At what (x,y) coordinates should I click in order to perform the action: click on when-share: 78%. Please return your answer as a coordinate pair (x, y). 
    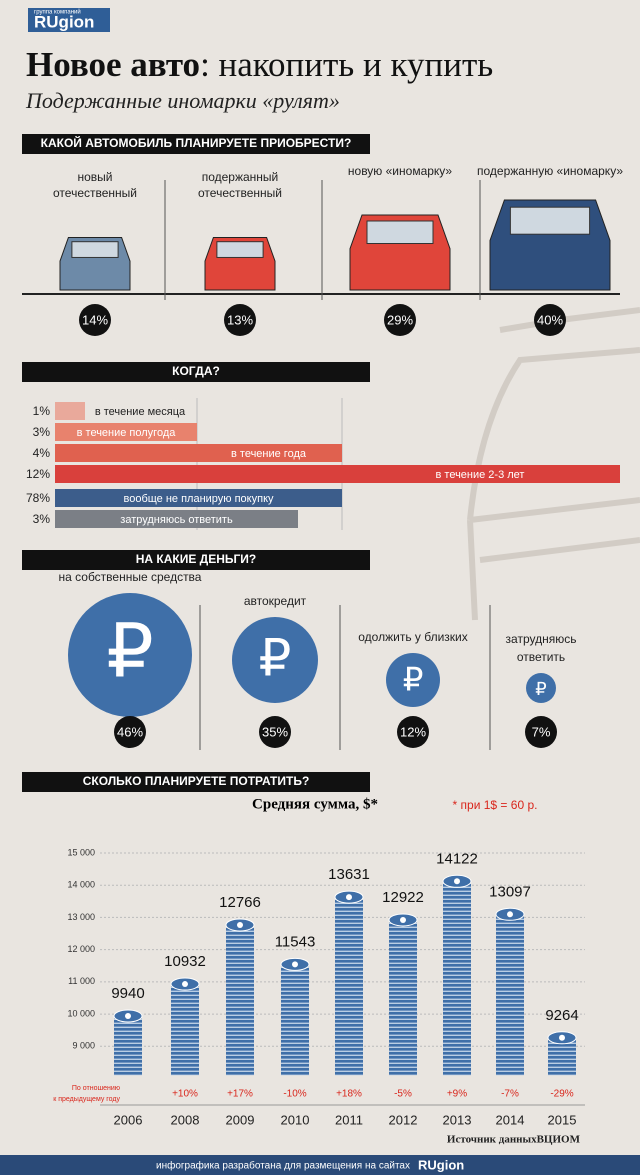
    Looking at the image, I should click on (38, 498).